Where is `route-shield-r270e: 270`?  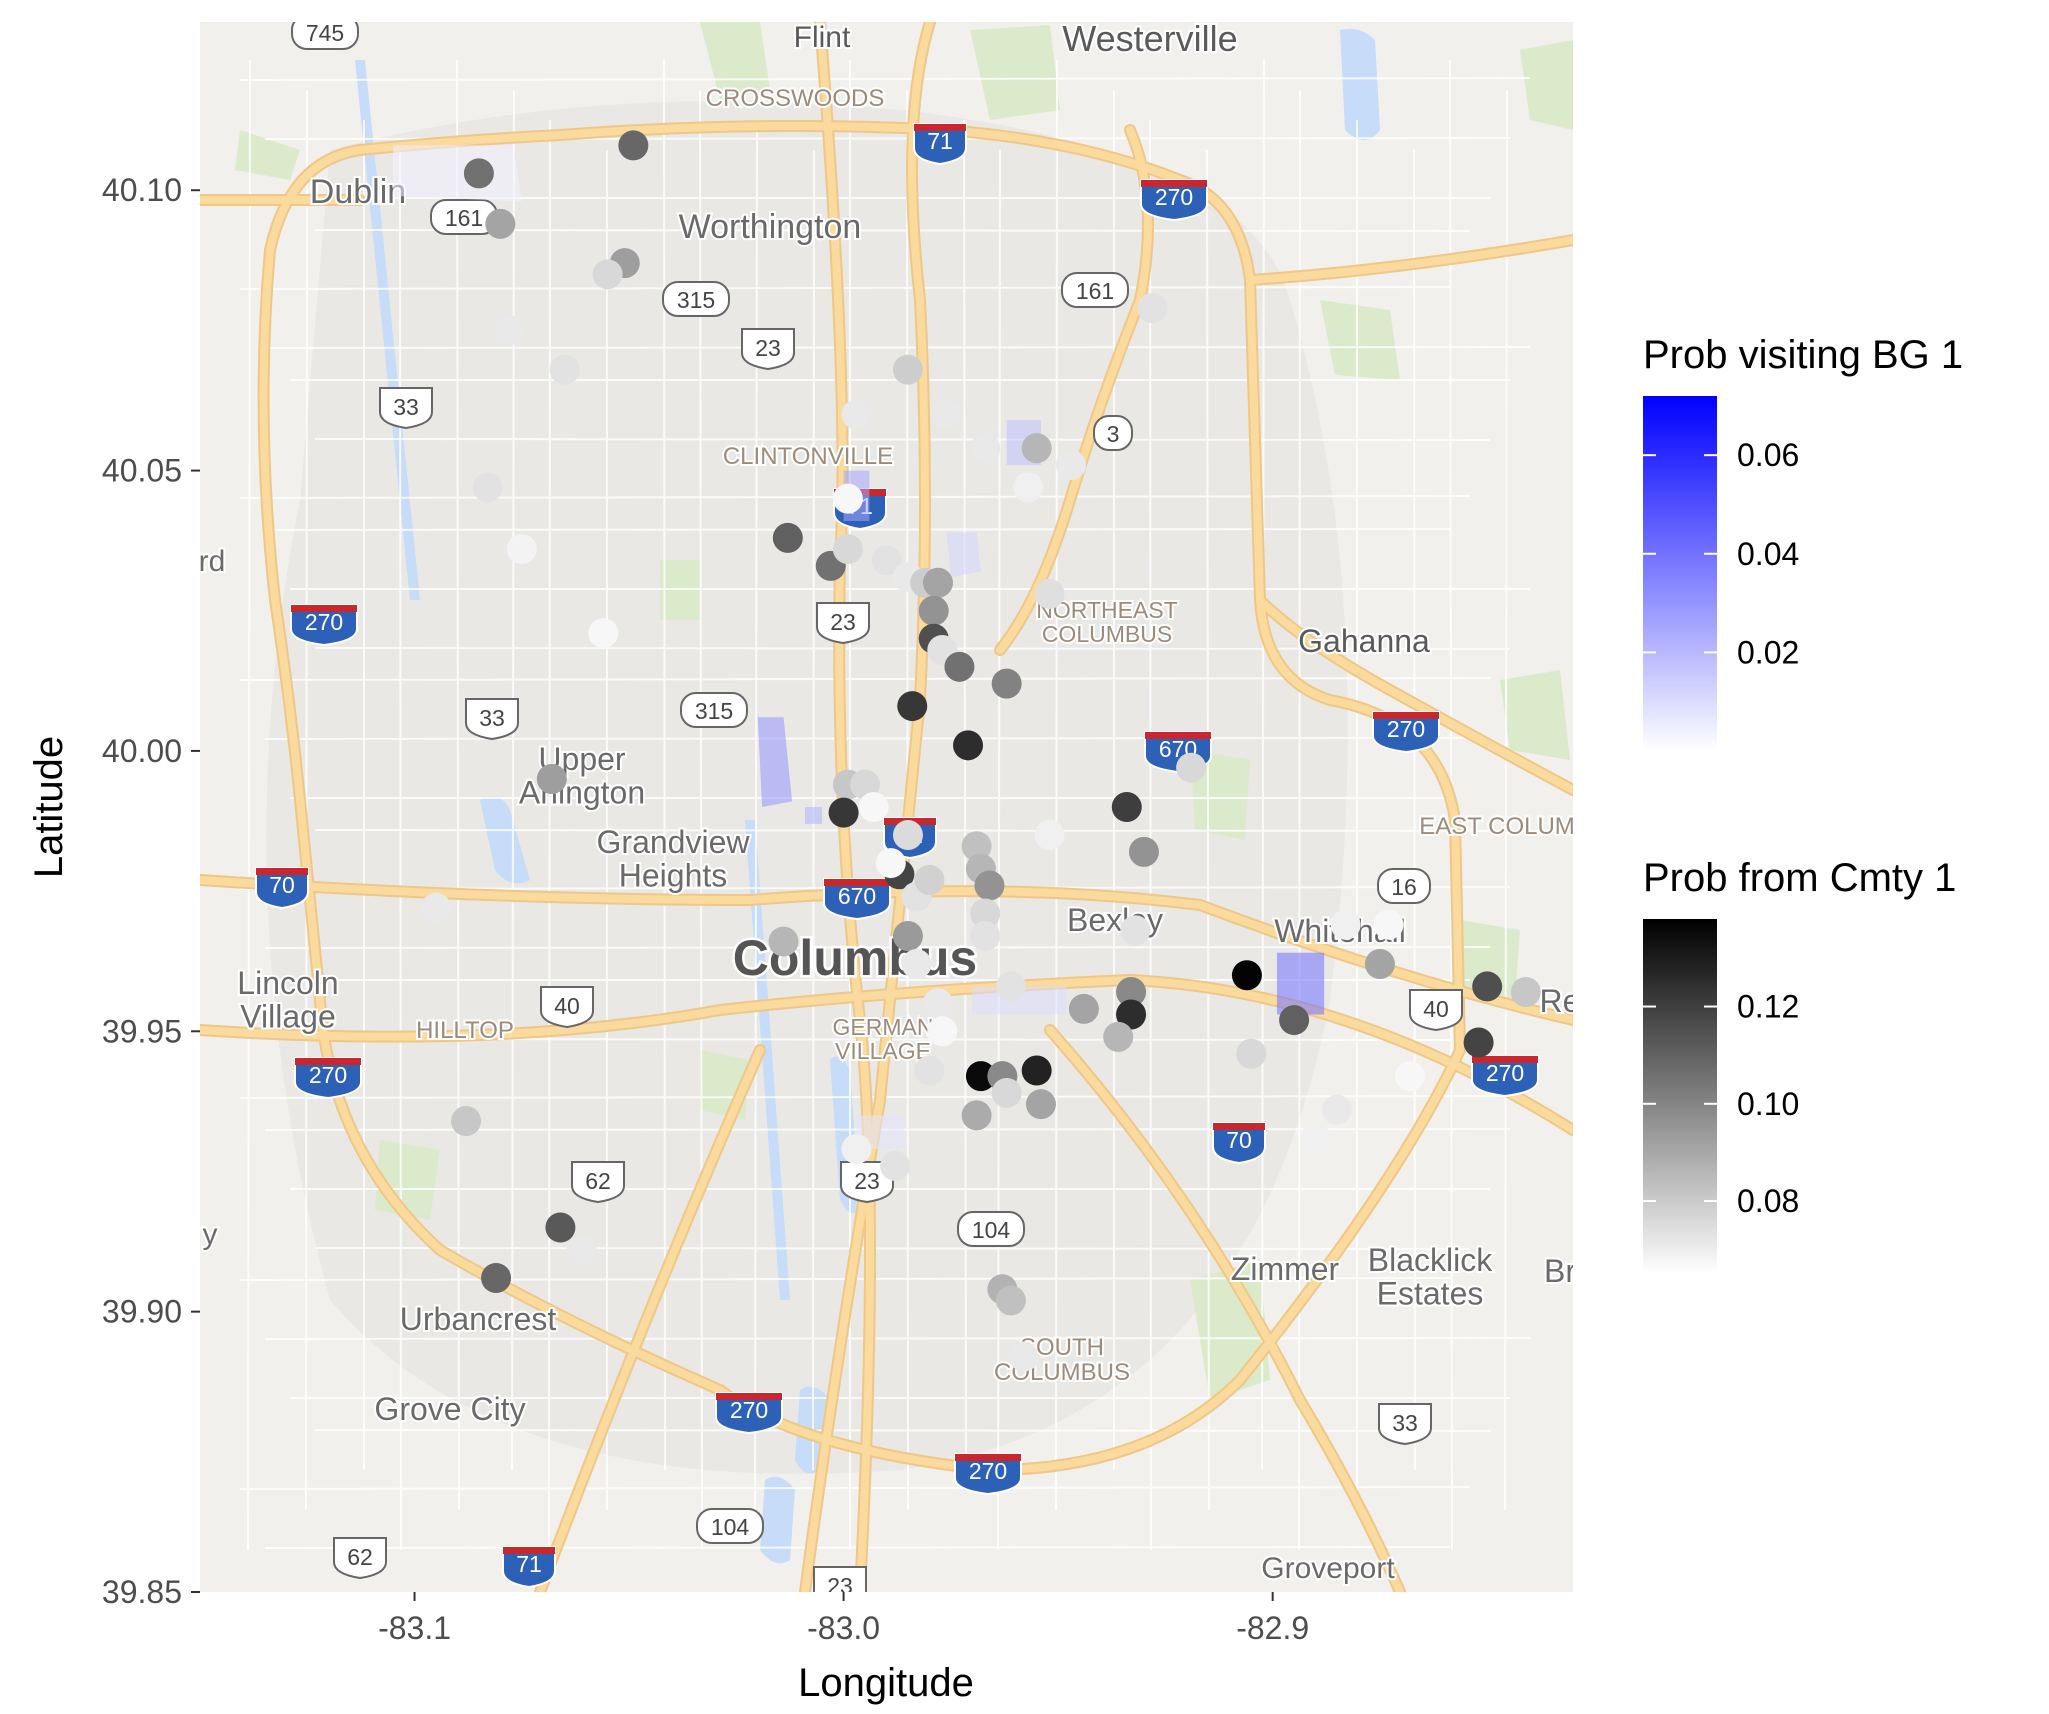
route-shield-r270e: 270 is located at coordinates (1406, 732).